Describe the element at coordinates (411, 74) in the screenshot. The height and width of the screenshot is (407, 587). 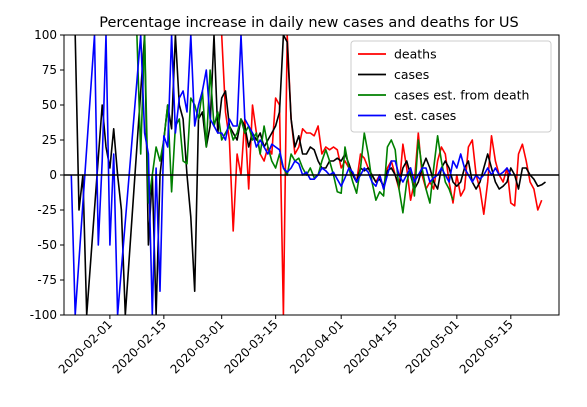
I see `legend-label: cases` at that location.